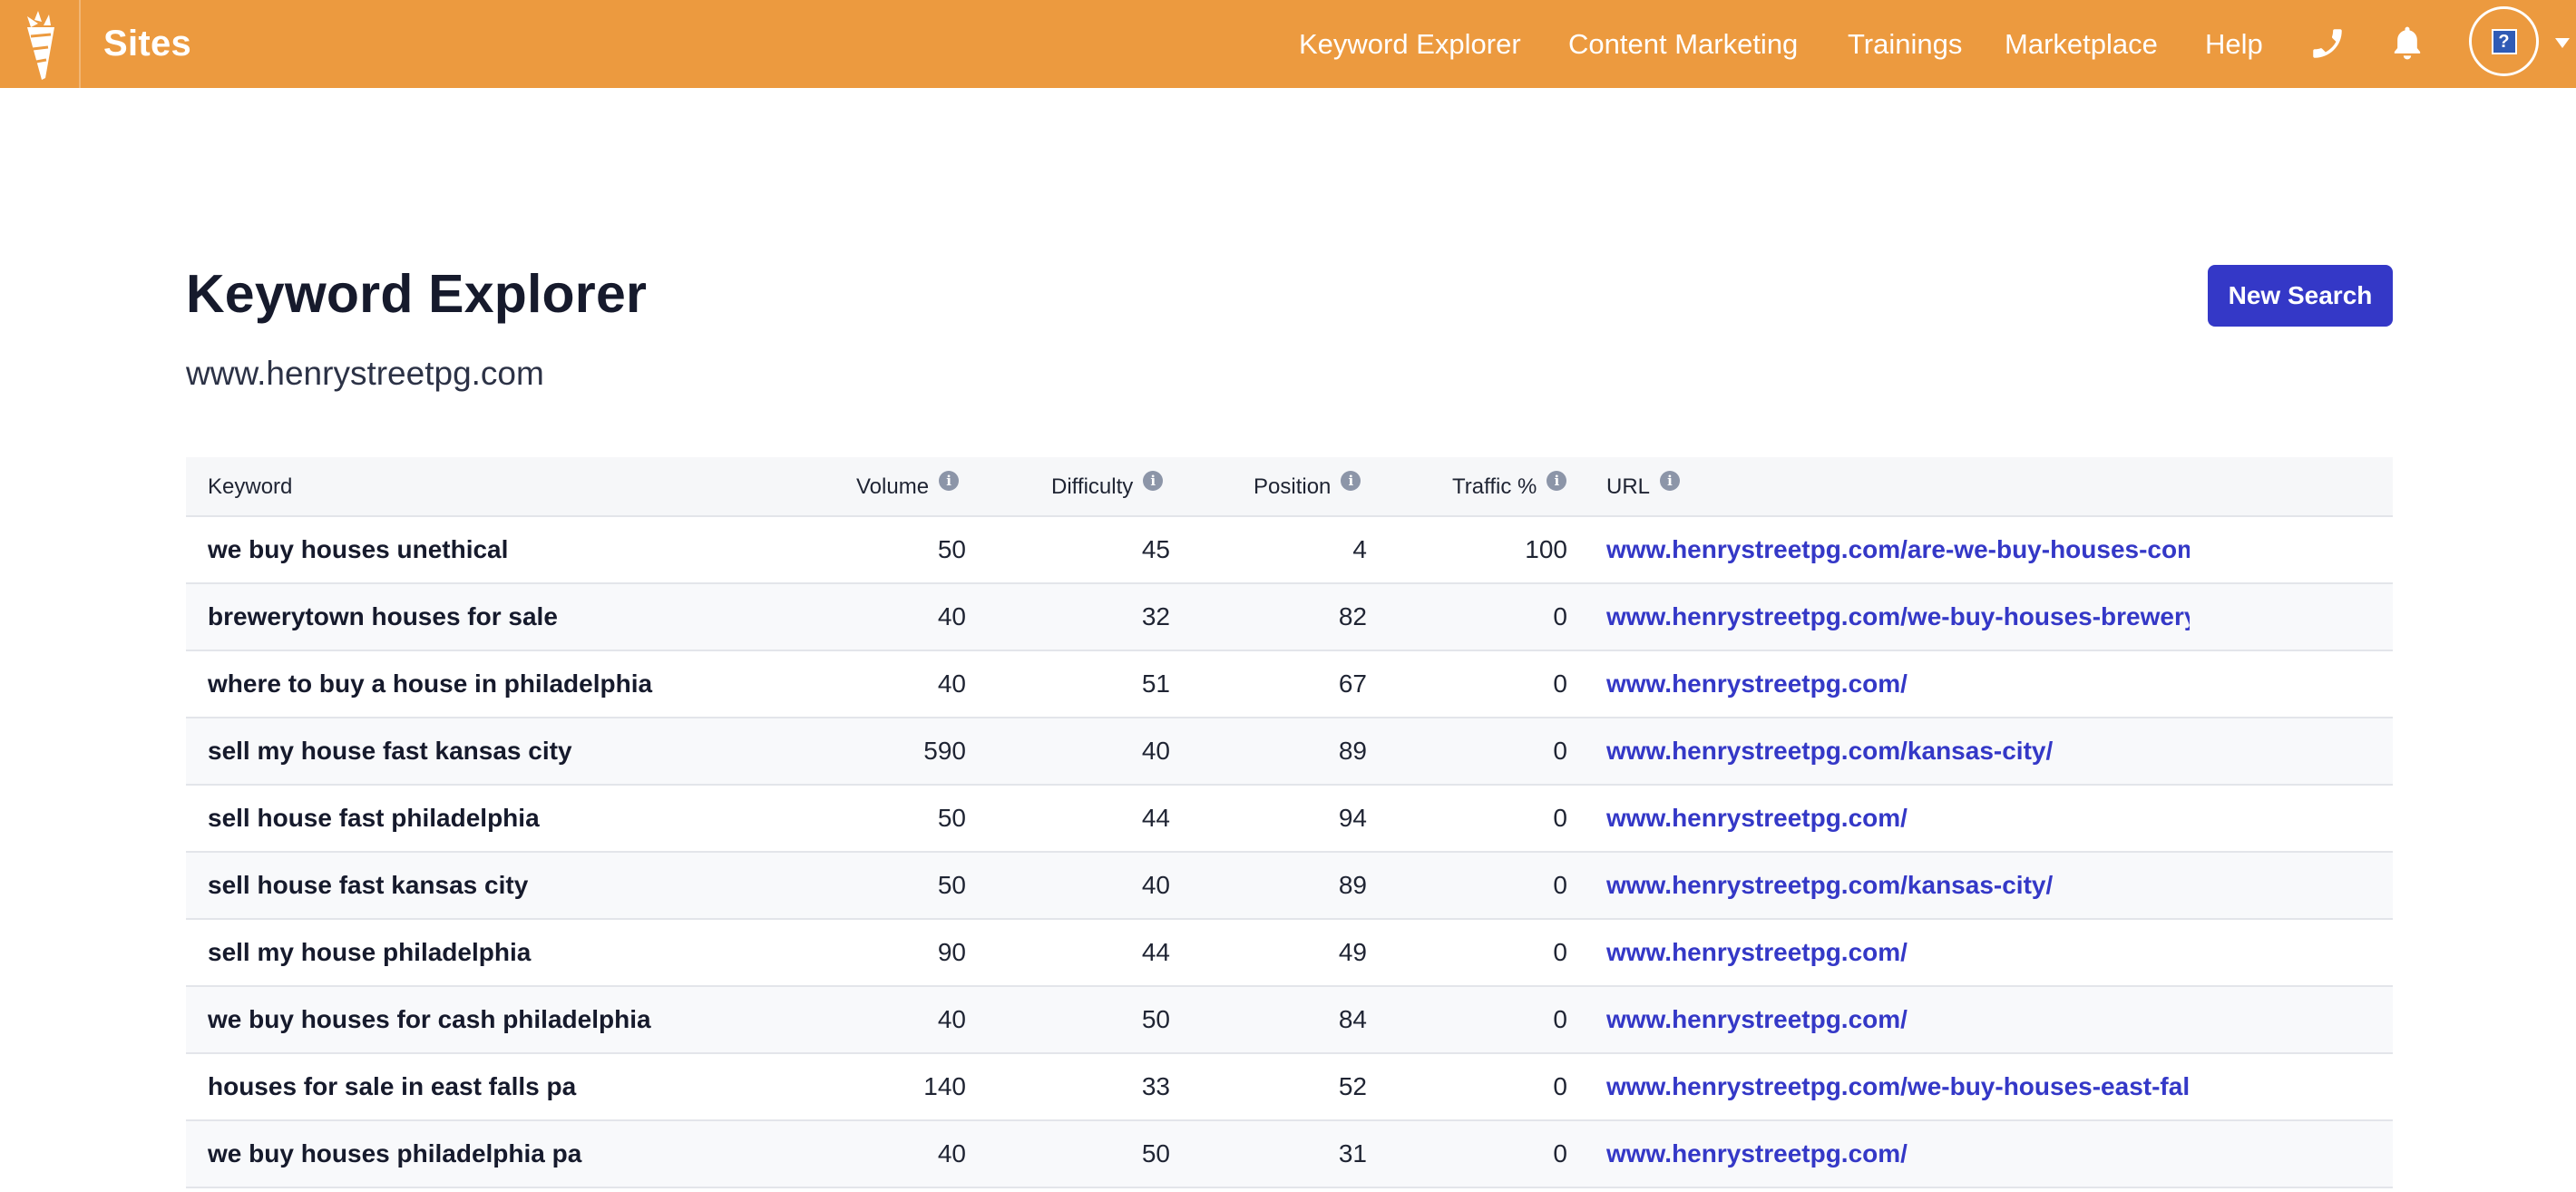 The height and width of the screenshot is (1192, 2576). Describe the element at coordinates (147, 44) in the screenshot. I see `brand-name: Sites` at that location.